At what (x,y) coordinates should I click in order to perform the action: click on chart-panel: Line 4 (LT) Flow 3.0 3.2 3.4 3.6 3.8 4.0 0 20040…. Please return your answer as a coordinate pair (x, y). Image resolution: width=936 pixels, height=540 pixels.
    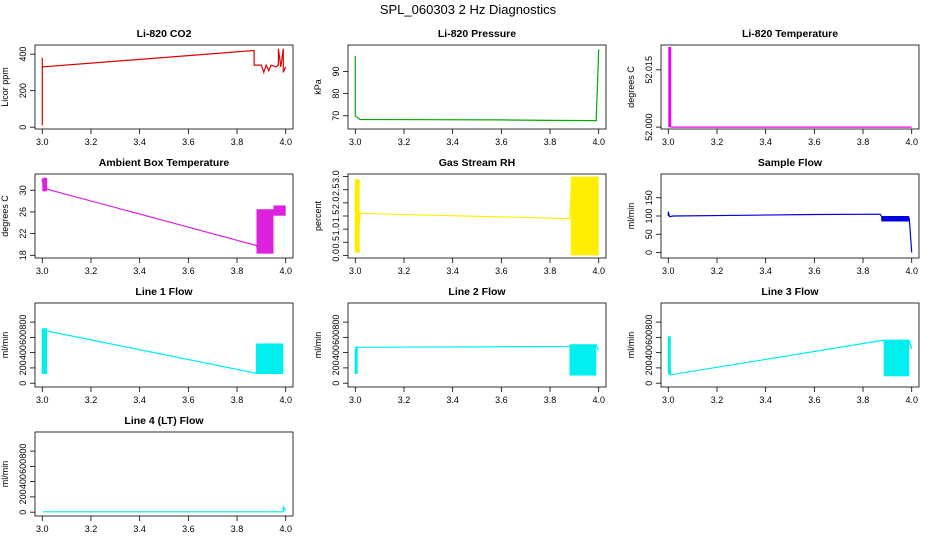
    Looking at the image, I should click on (147, 474).